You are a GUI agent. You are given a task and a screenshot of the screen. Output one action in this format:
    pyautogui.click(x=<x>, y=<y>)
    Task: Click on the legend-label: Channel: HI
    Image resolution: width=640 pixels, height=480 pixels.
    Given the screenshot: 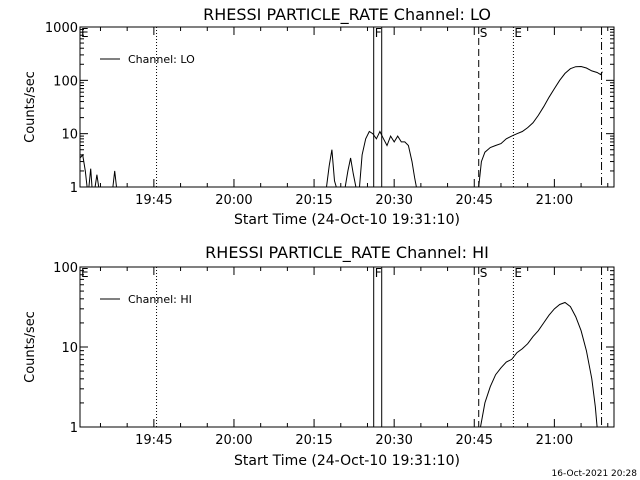 What is the action you would take?
    pyautogui.click(x=160, y=299)
    